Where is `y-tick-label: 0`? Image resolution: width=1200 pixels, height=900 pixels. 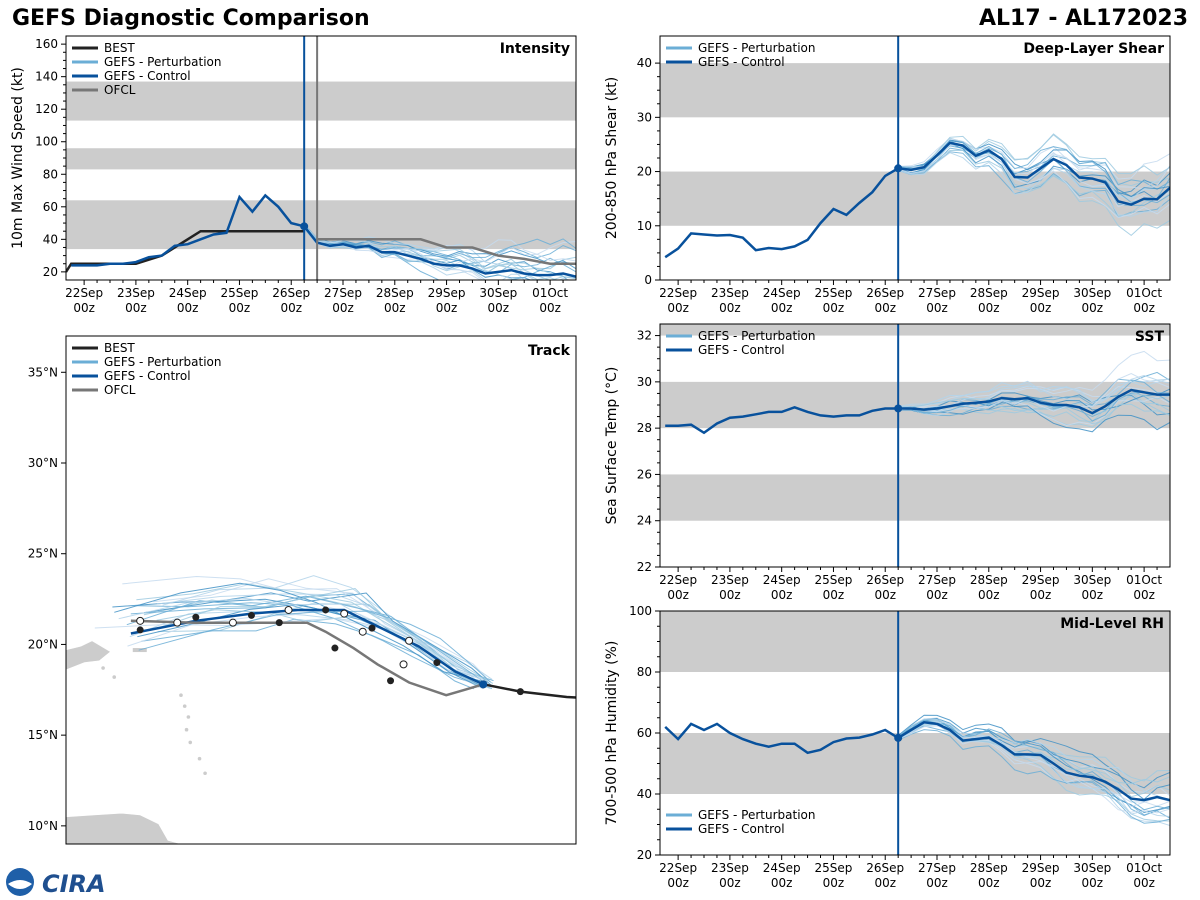 y-tick-label: 0 is located at coordinates (648, 280).